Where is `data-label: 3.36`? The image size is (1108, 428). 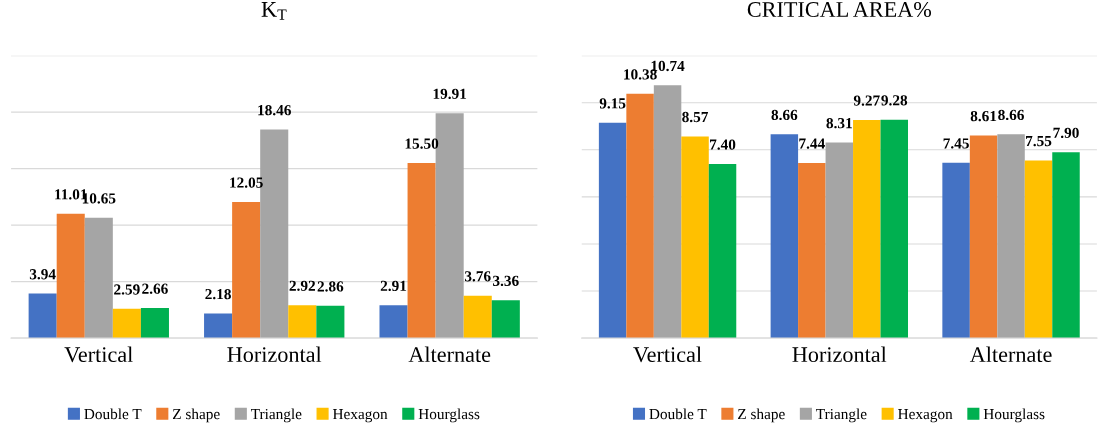 data-label: 3.36 is located at coordinates (506, 281).